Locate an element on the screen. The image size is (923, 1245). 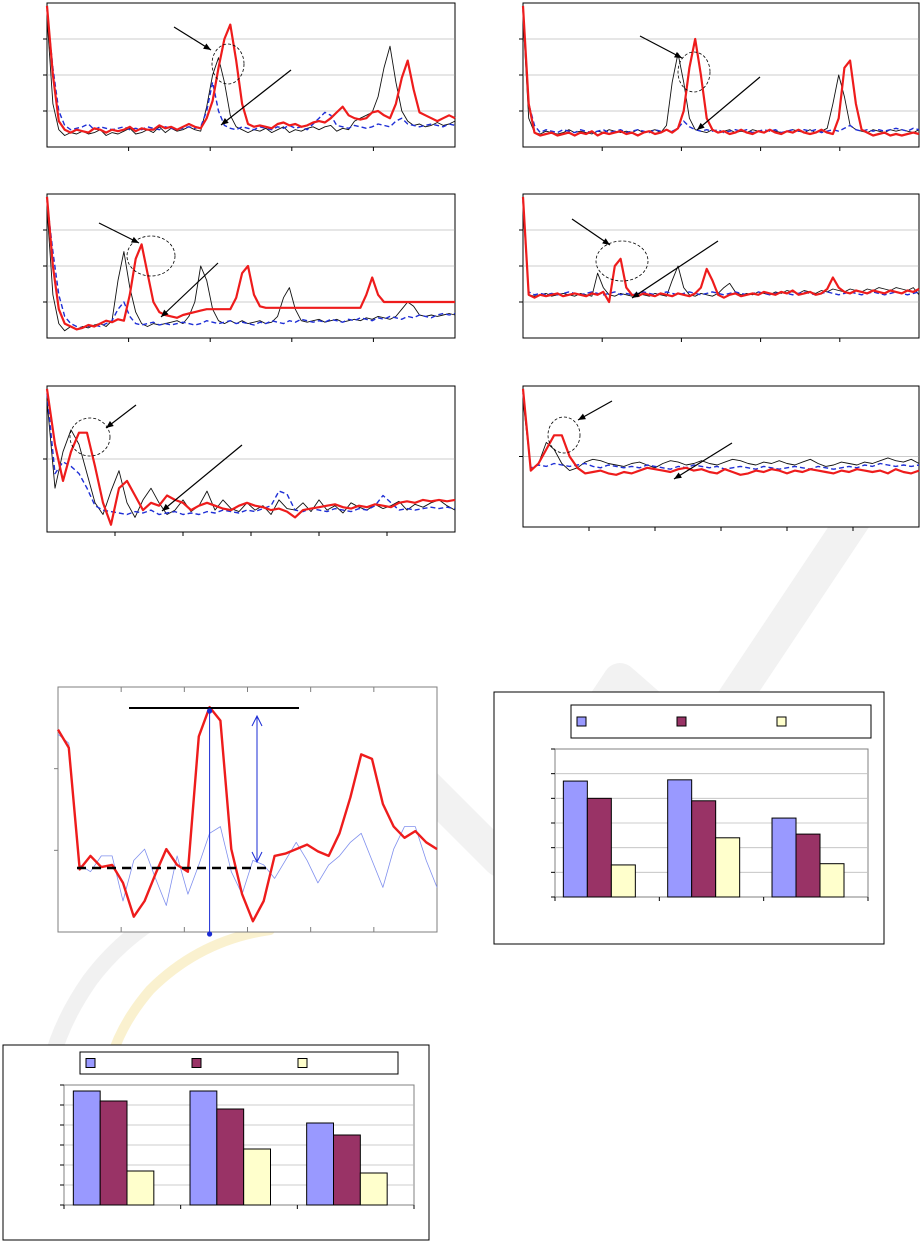
plot-b-left is located at coordinates (249, 267).